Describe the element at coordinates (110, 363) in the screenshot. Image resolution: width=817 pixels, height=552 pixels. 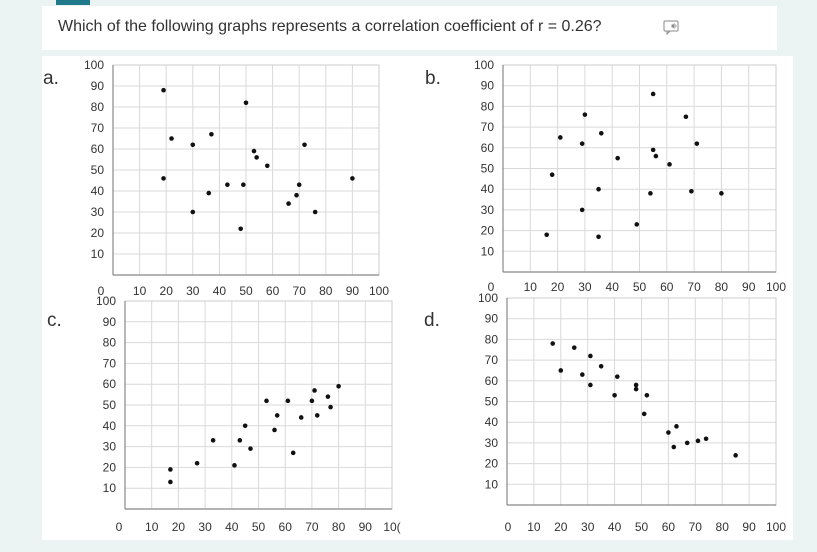
I see `y-tick-label: 70` at that location.